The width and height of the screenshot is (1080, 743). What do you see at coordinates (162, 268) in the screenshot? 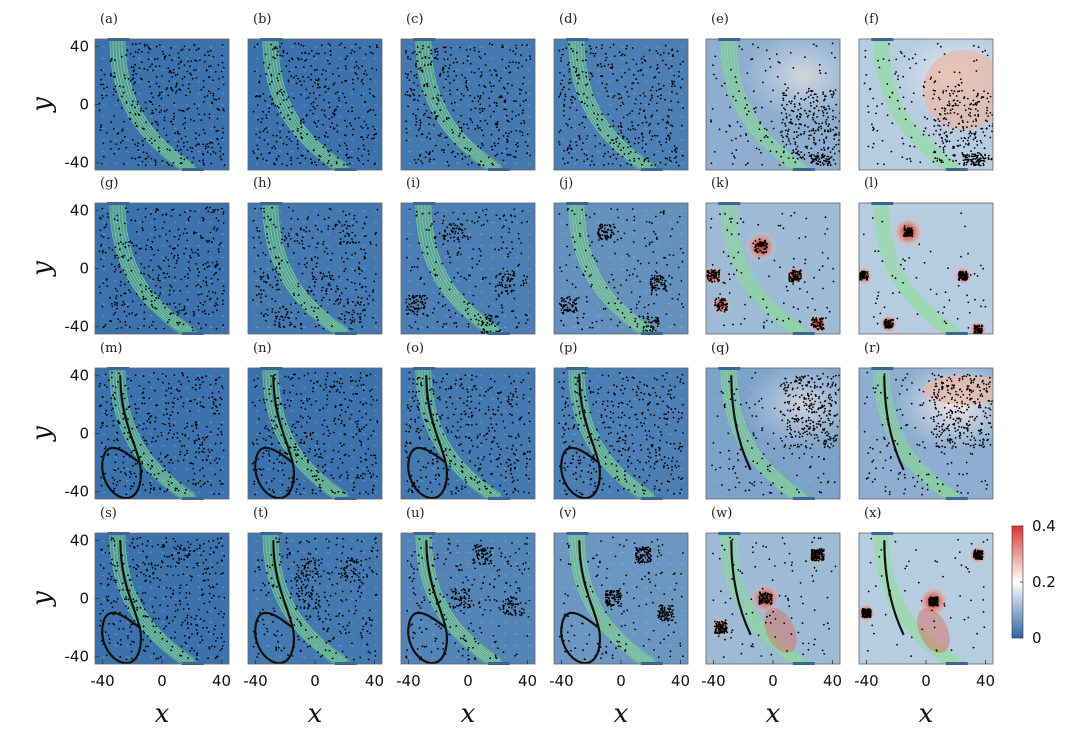
I see `panel-plot-area` at bounding box center [162, 268].